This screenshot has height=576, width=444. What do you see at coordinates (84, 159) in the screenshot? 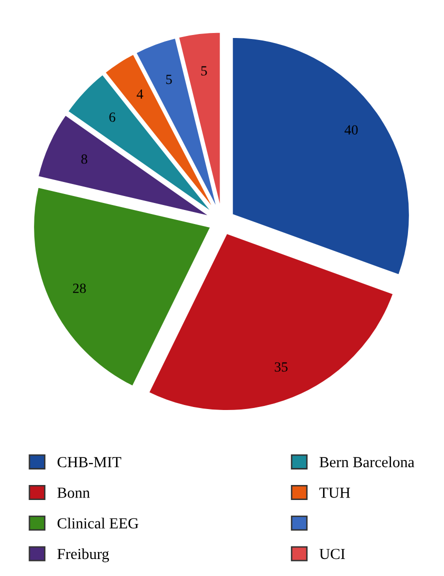
I see `data-label: 8` at bounding box center [84, 159].